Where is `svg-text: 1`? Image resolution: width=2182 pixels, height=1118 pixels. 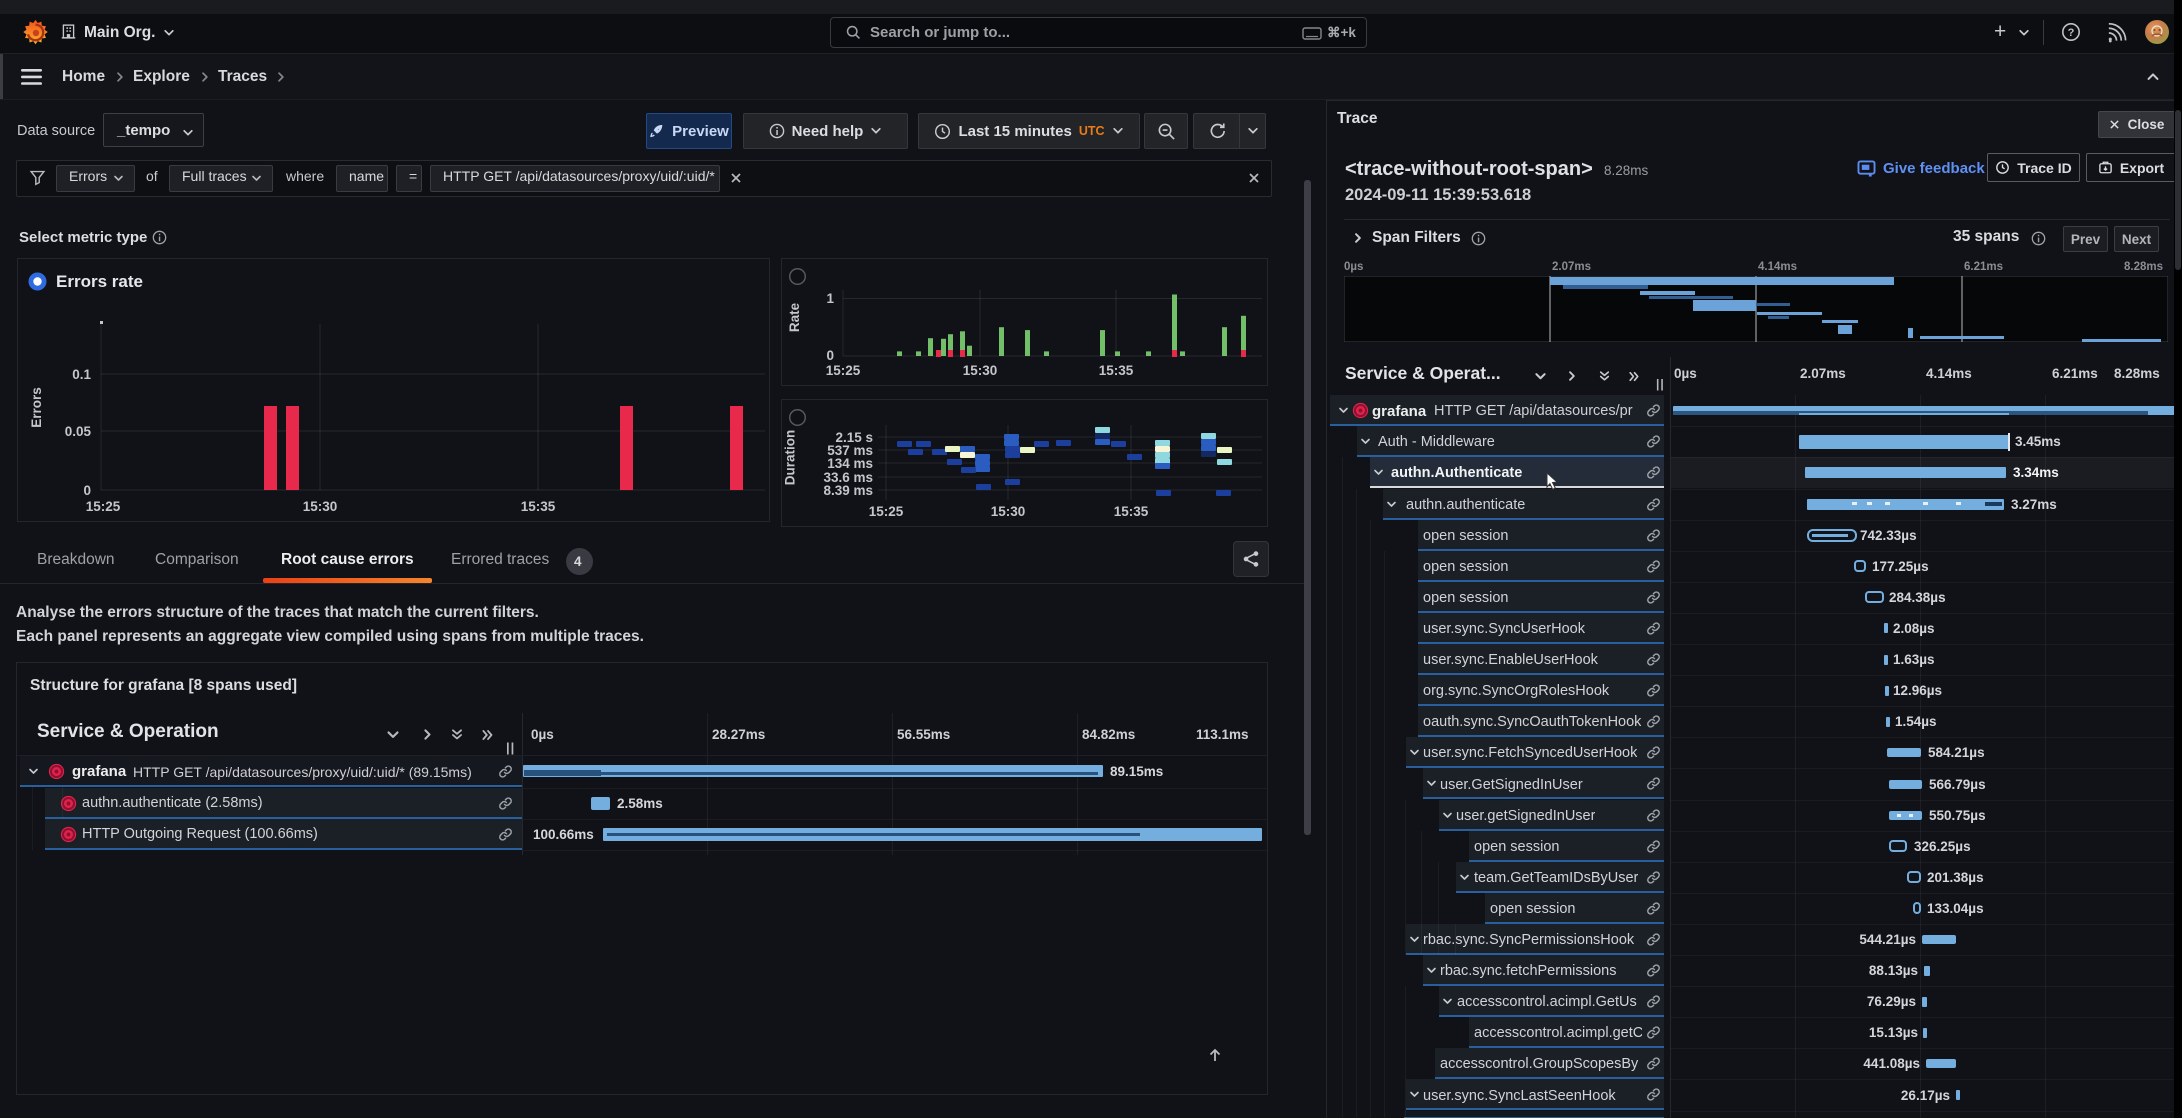 svg-text: 1 is located at coordinates (830, 298).